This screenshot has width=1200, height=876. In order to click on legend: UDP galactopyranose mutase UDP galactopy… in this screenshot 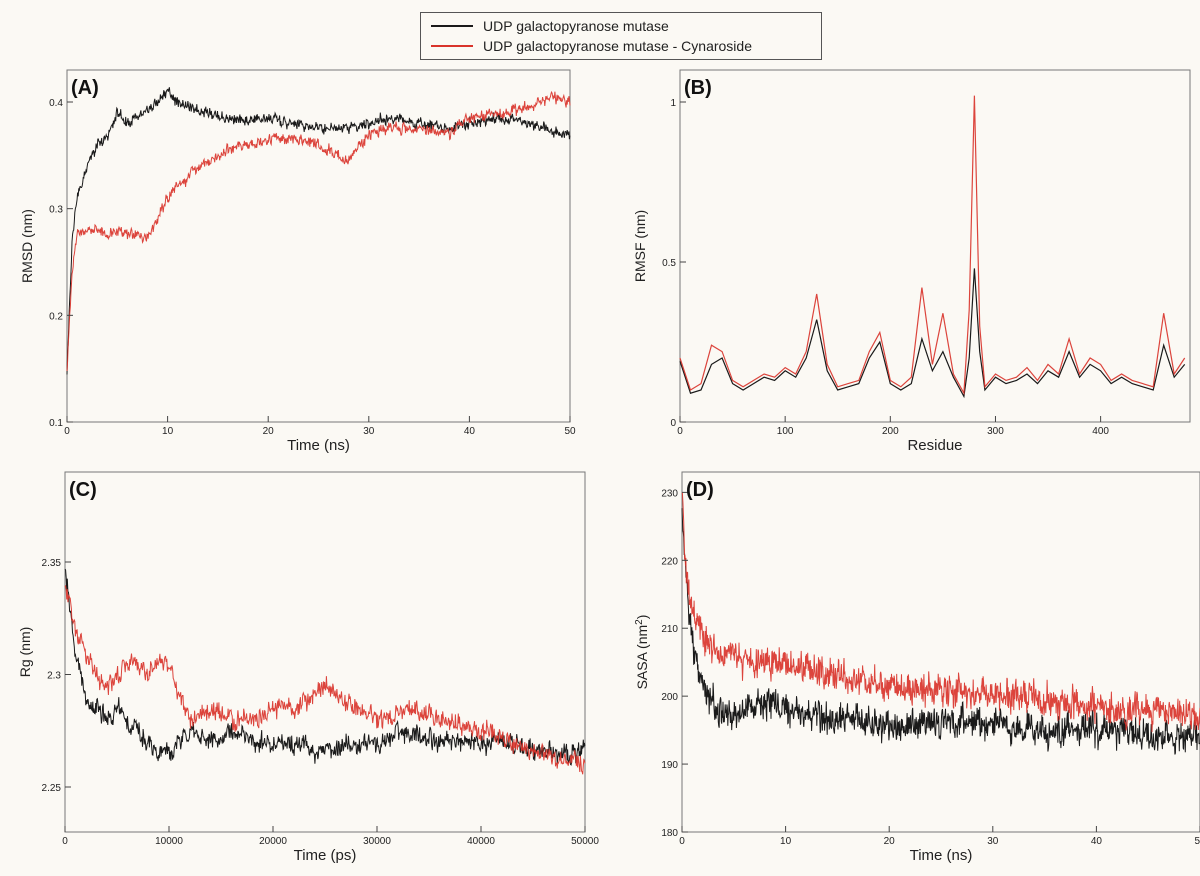, I will do `click(621, 36)`.